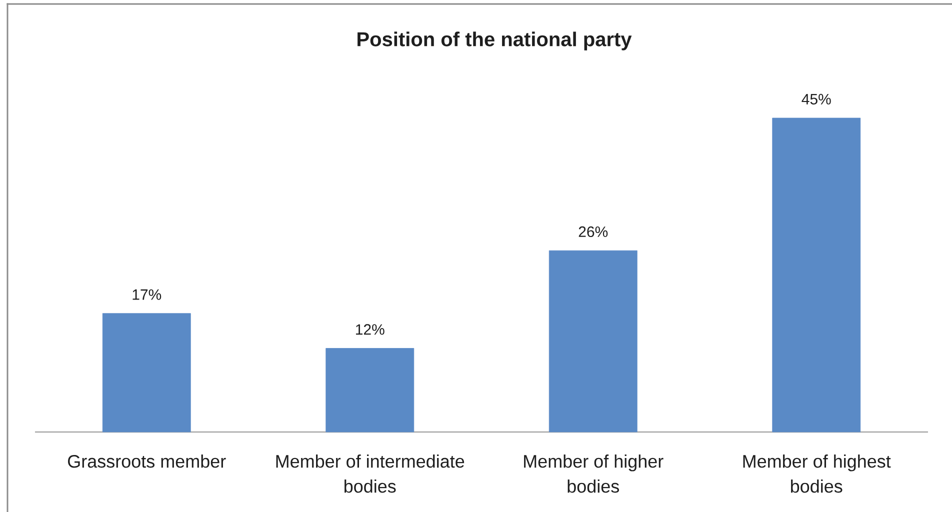 This screenshot has width=952, height=512. What do you see at coordinates (147, 294) in the screenshot?
I see `data-label: 17%` at bounding box center [147, 294].